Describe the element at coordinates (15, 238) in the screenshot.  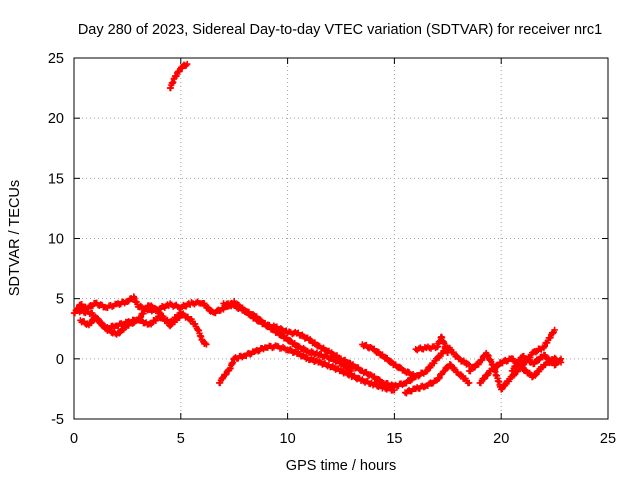
I see `y-axis-label: SDTVAR / TECUs` at that location.